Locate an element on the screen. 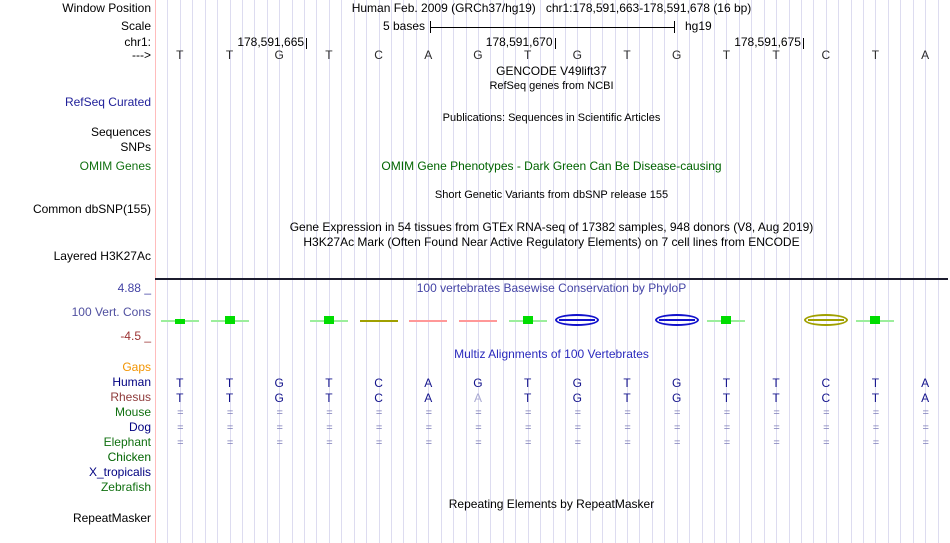 The image size is (950, 543). track-label-species-chicken: Chicken is located at coordinates (129, 457).